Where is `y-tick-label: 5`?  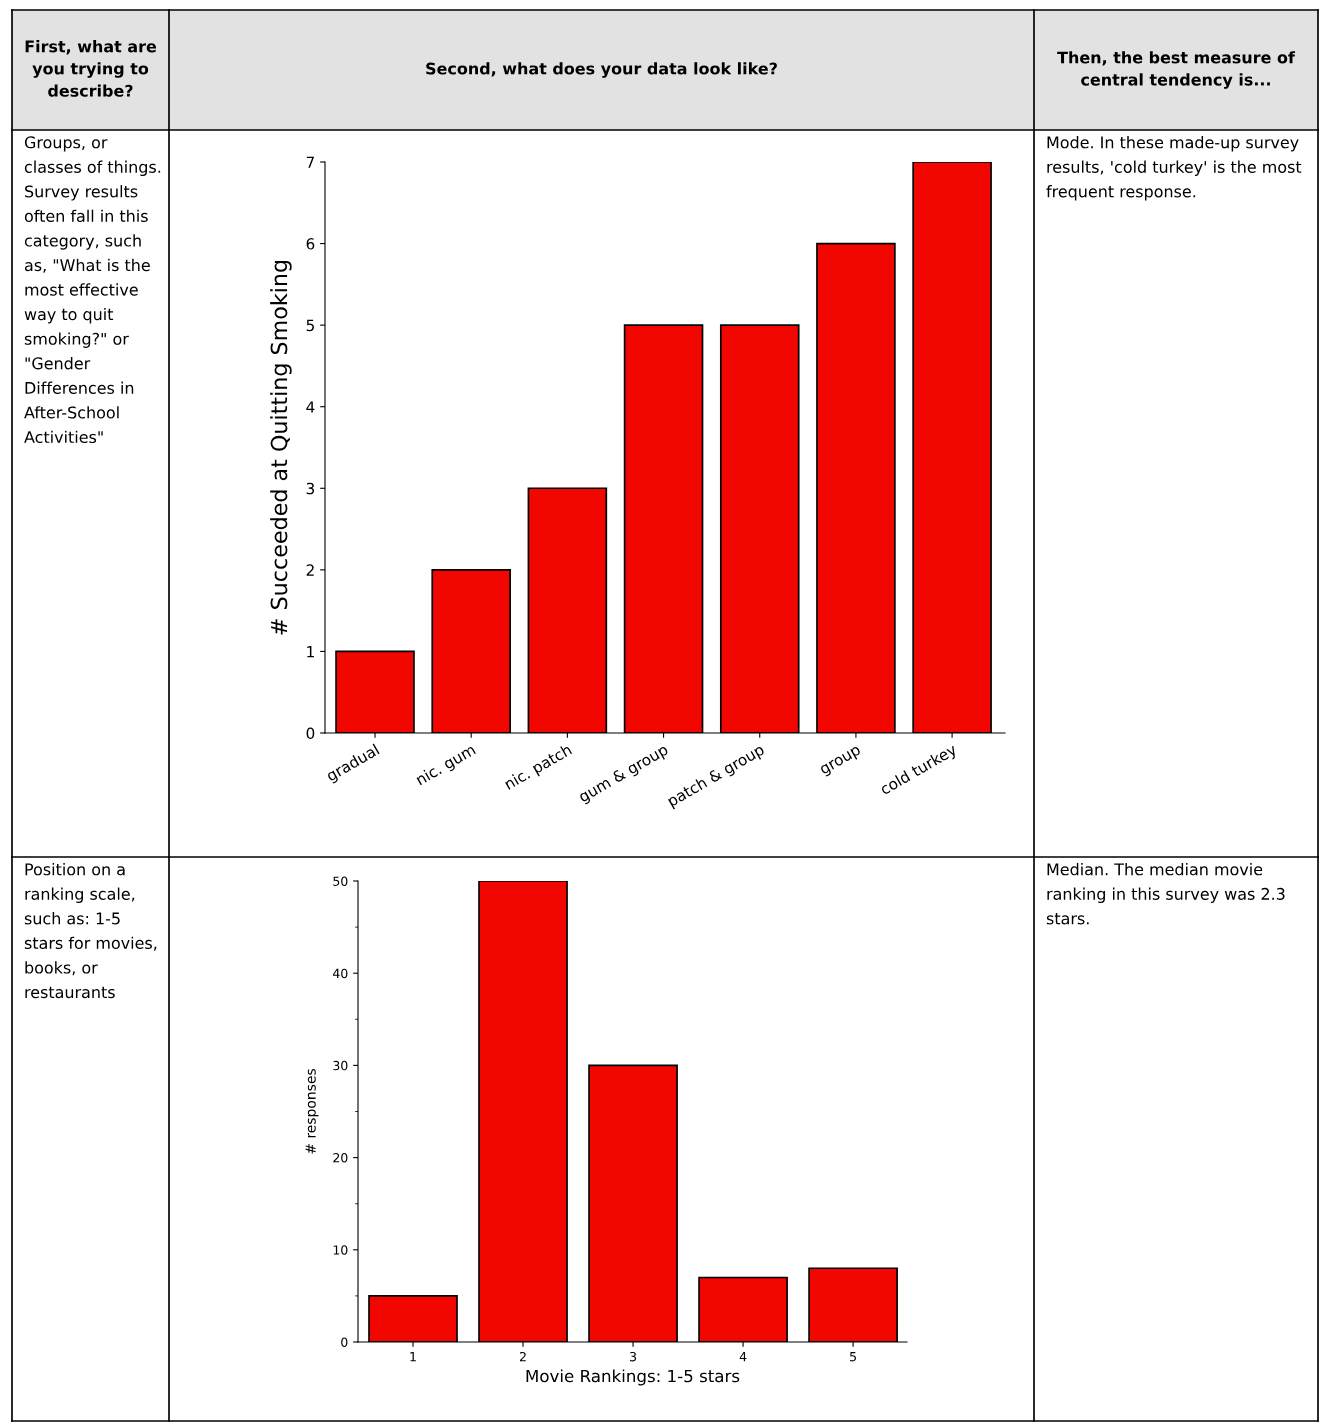
y-tick-label: 5 is located at coordinates (310, 325).